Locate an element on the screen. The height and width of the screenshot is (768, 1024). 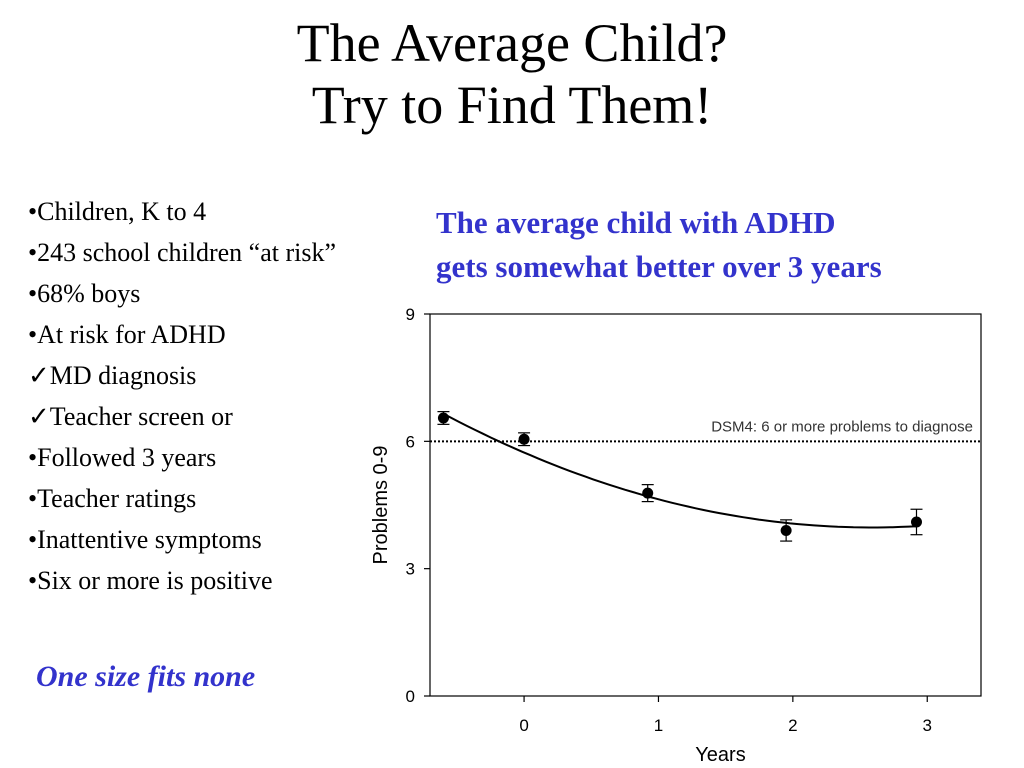
bullet-item: •Teacher ratings is located at coordinates (112, 498).